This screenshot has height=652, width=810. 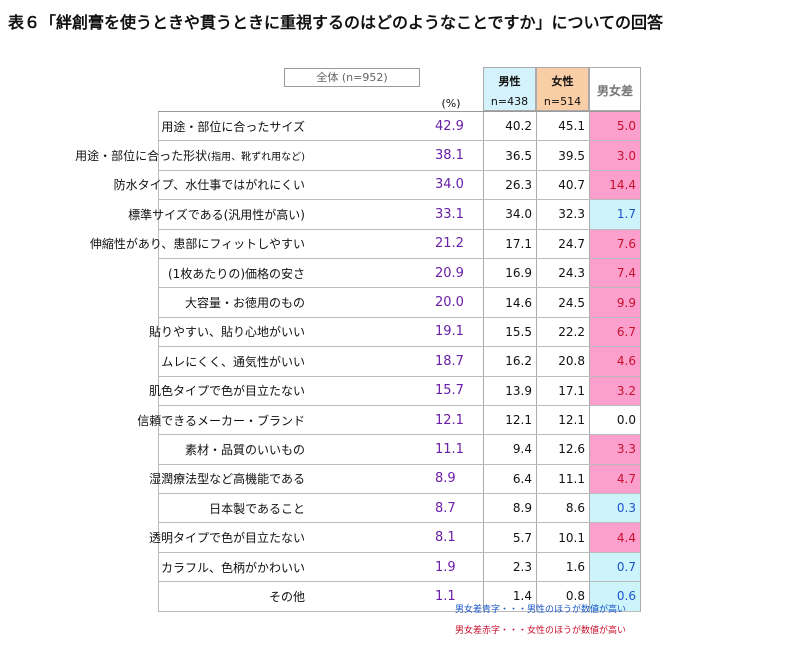 I want to click on diff-value: 14.4, so click(x=615, y=185).